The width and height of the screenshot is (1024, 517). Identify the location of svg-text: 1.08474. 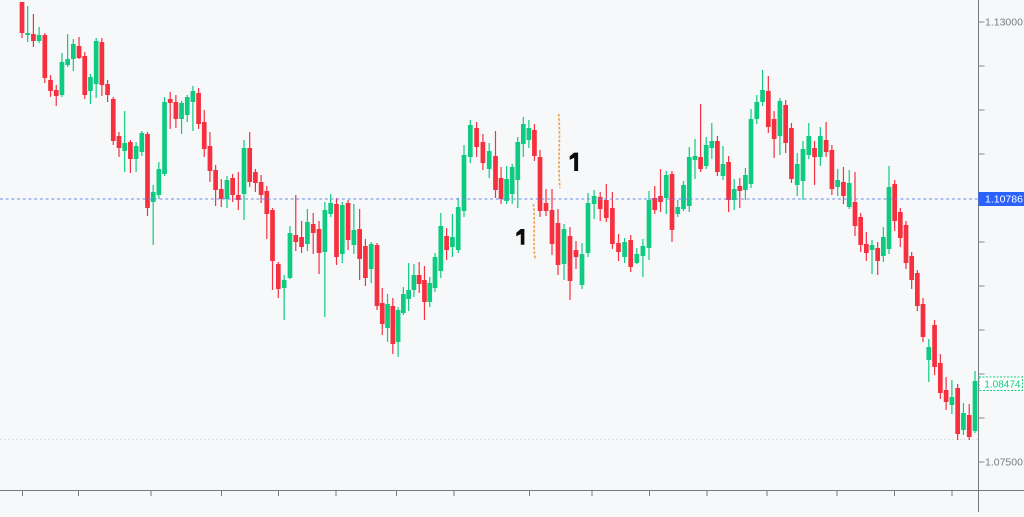
(1002, 384).